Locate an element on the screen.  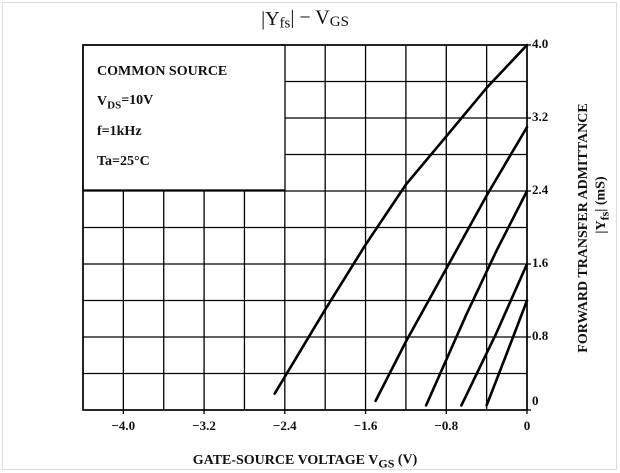
annotation-part: f=1kHz is located at coordinates (119, 131).